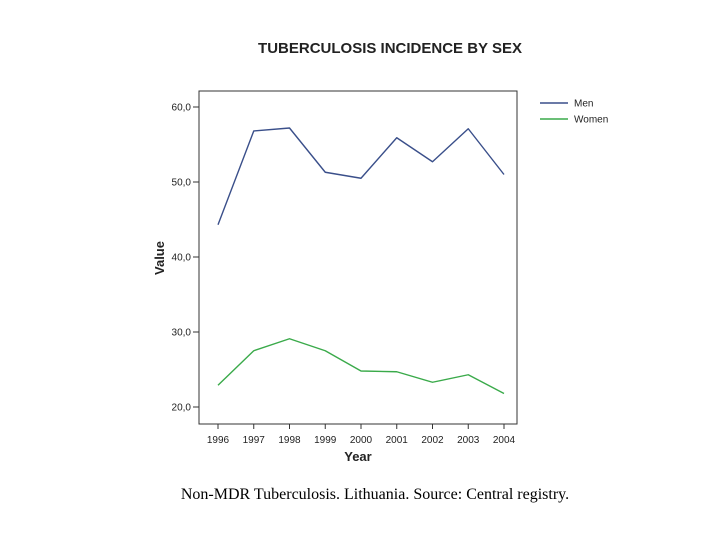  Describe the element at coordinates (361, 176) in the screenshot. I see `series-line-men` at that location.